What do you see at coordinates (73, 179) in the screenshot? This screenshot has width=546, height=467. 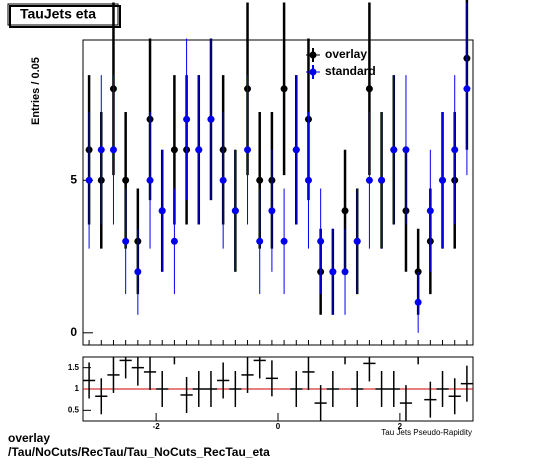 I see `y-tick-label: 5` at bounding box center [73, 179].